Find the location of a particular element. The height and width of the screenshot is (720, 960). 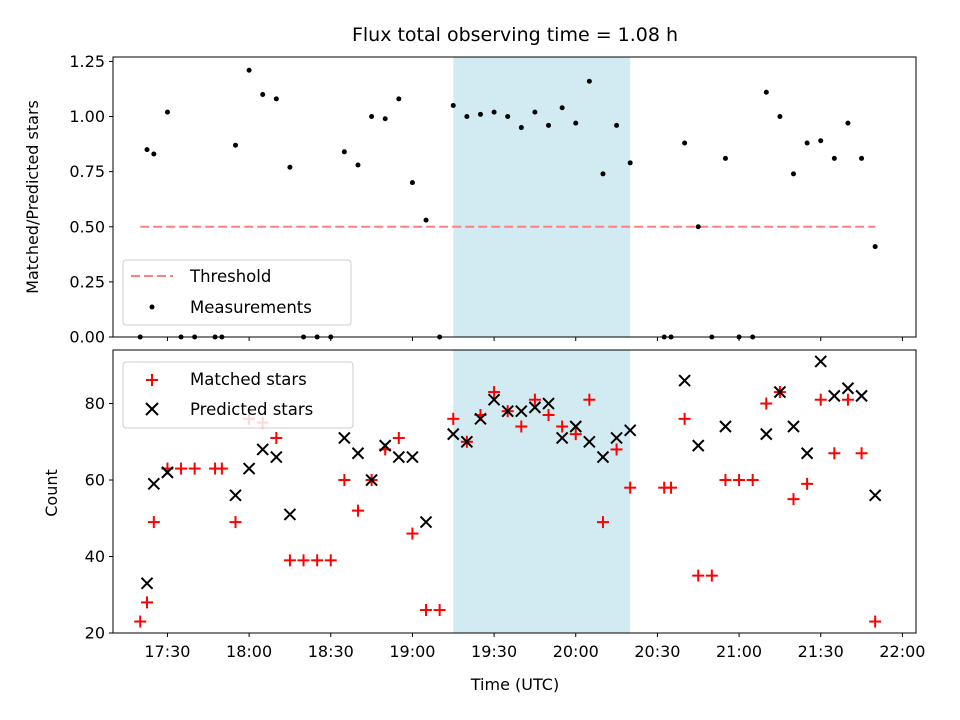

bottom-legend-box is located at coordinates (238, 395).